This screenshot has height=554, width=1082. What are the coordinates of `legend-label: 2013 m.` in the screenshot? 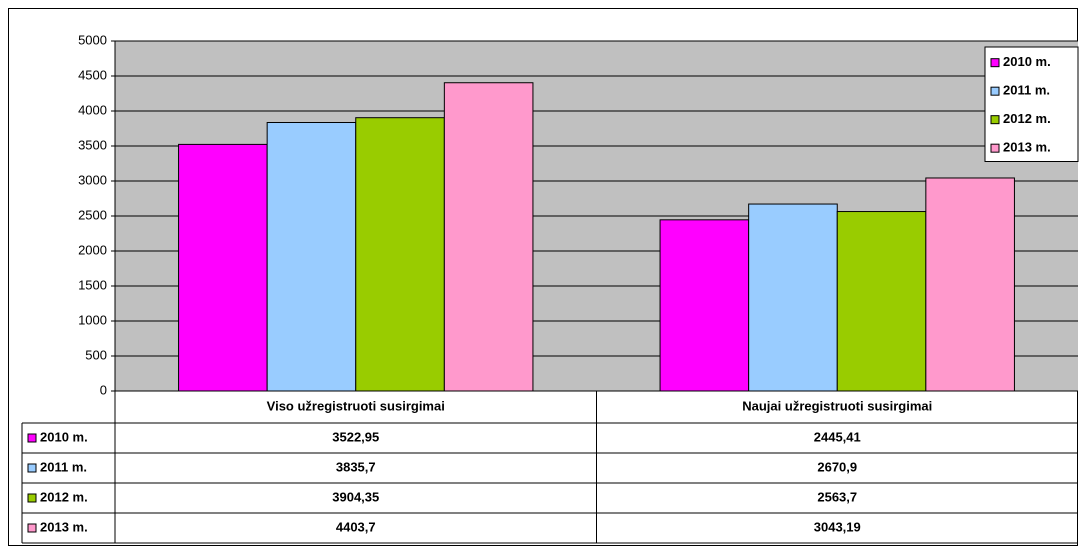 It's located at (1027, 147).